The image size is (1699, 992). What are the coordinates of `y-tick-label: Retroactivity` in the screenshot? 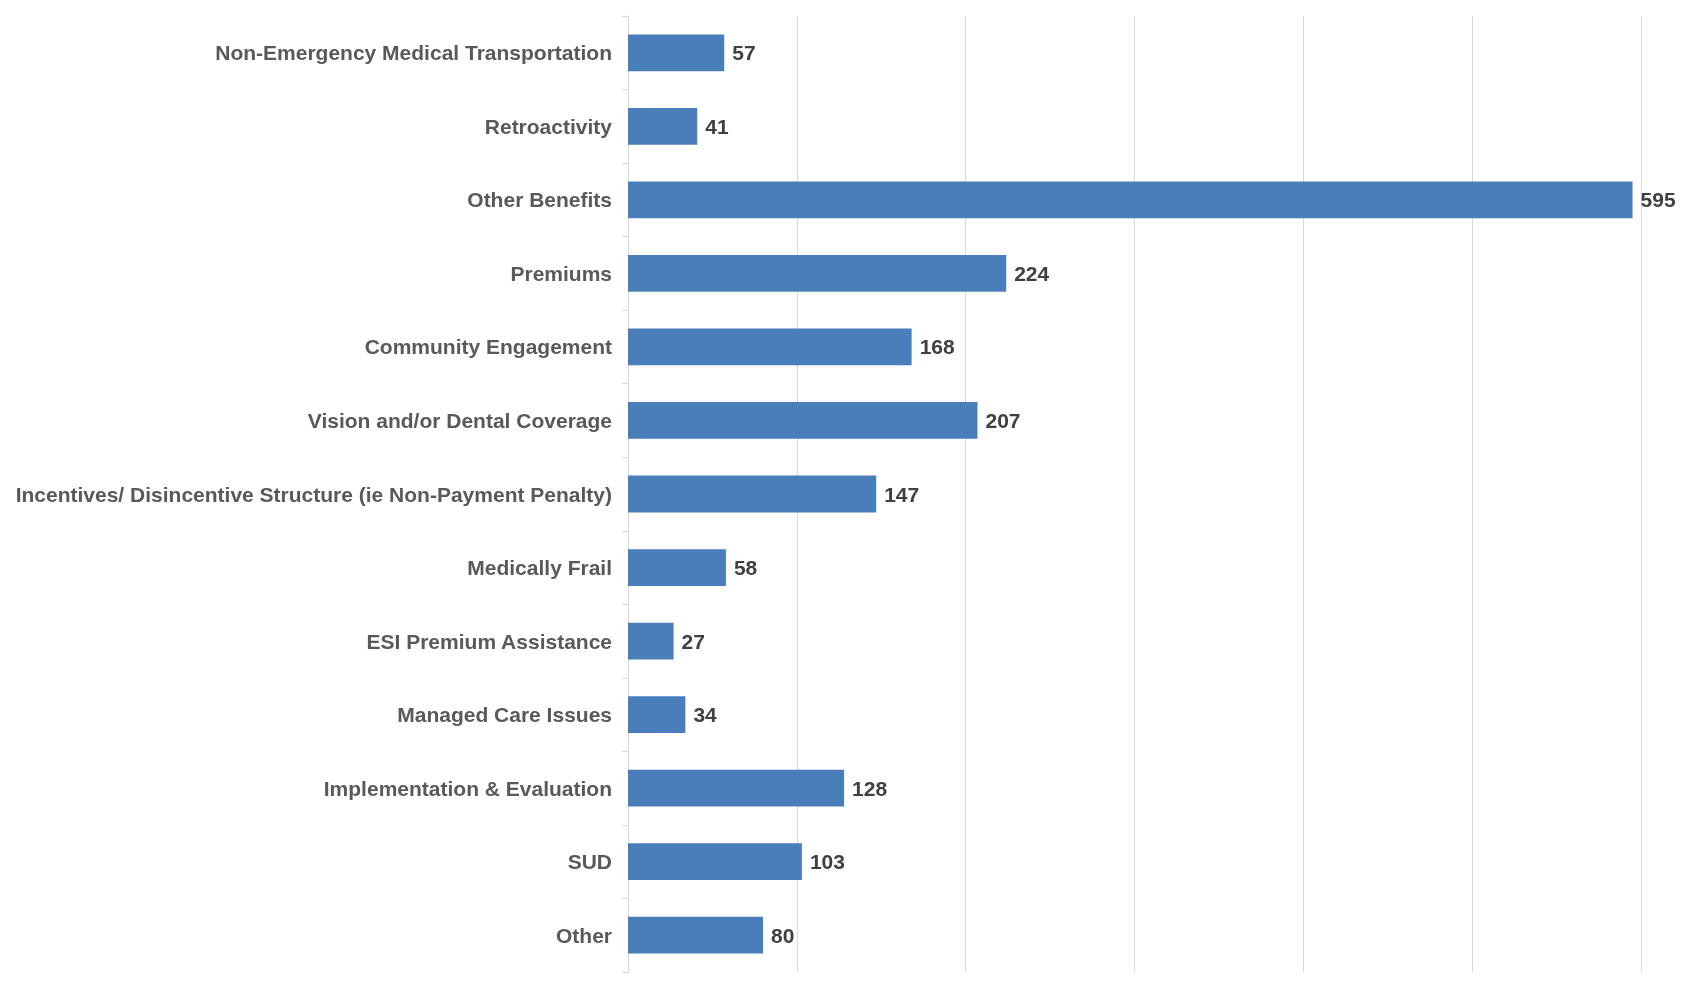 It's located at (548, 126).